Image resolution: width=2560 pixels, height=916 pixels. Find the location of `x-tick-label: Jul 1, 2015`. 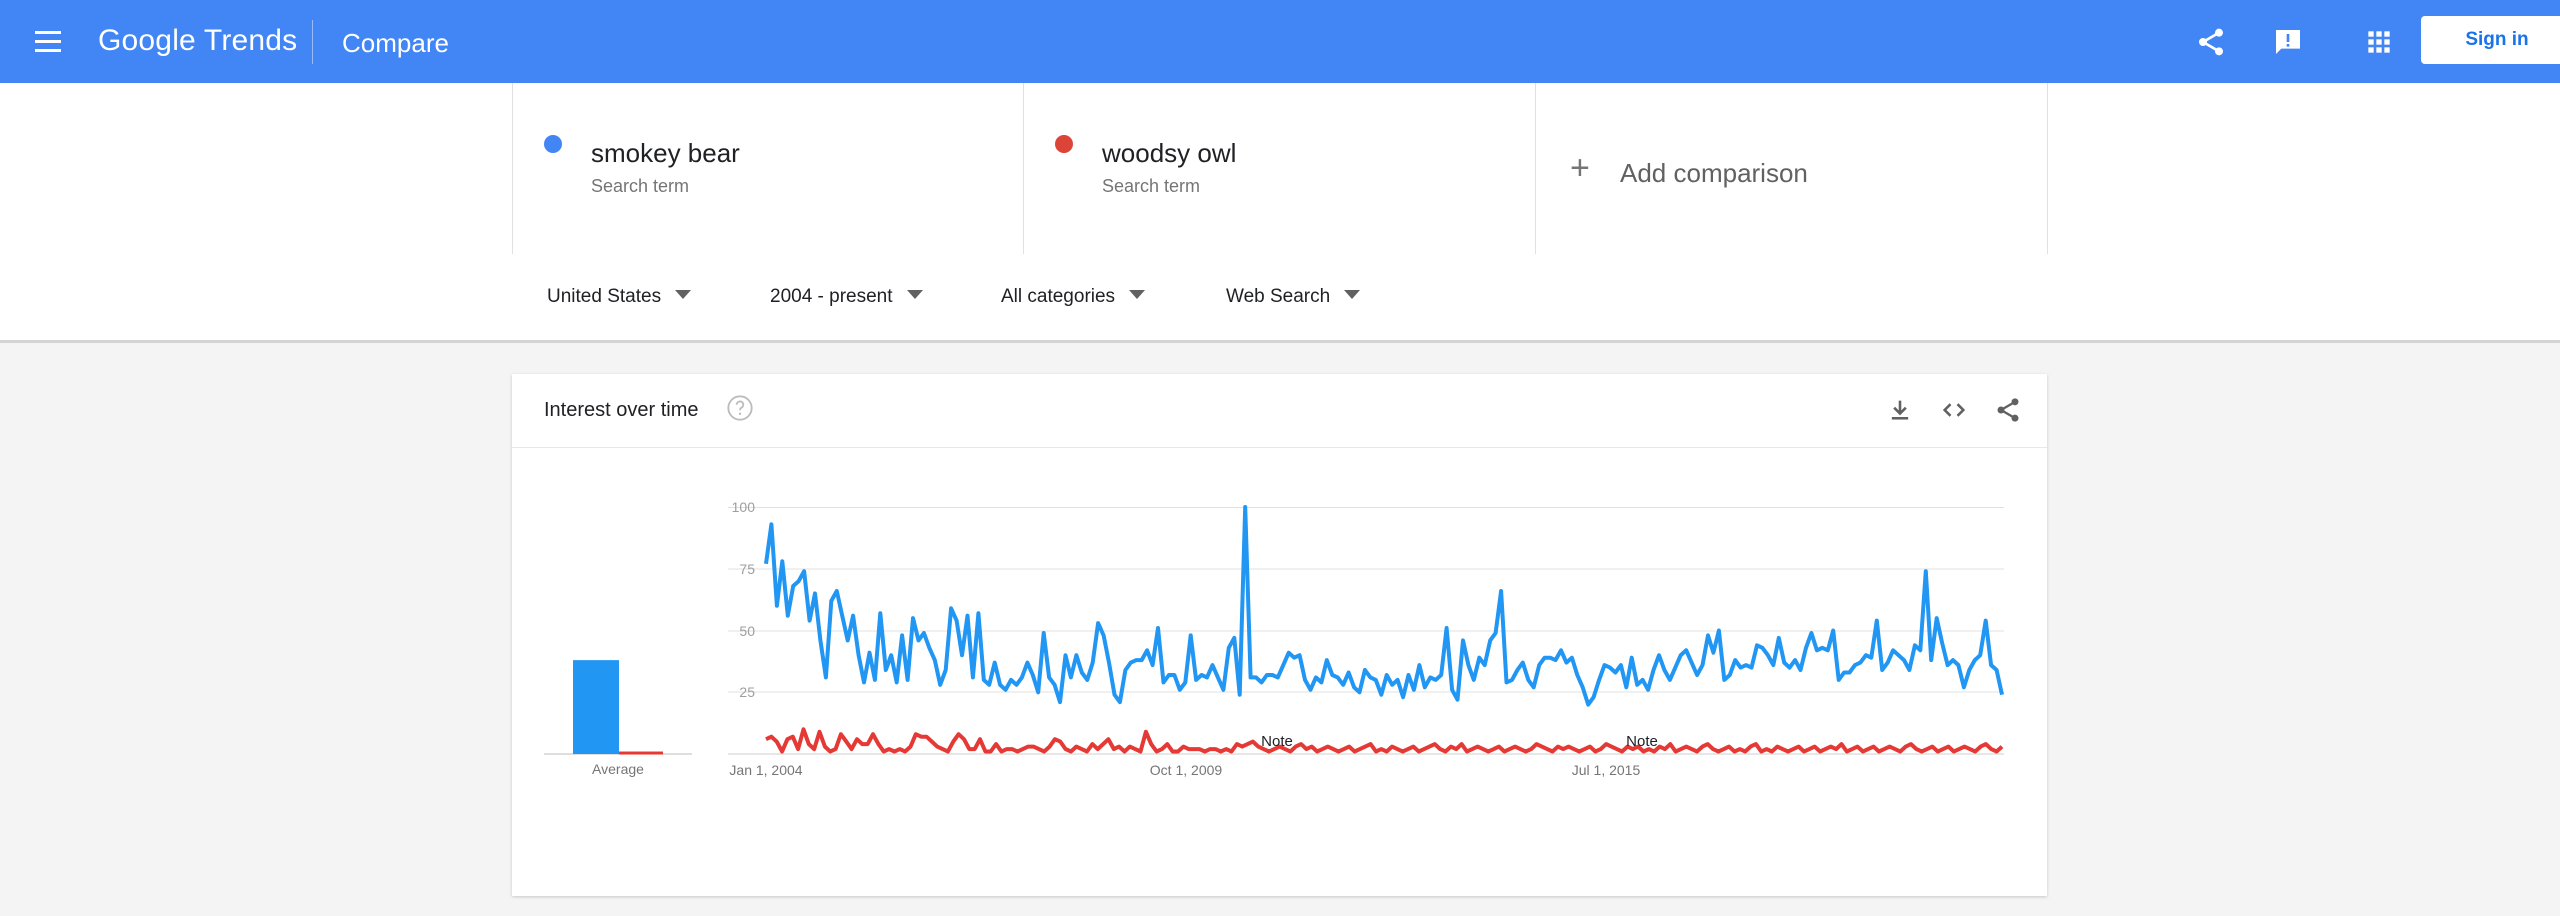

x-tick-label: Jul 1, 2015 is located at coordinates (1606, 770).